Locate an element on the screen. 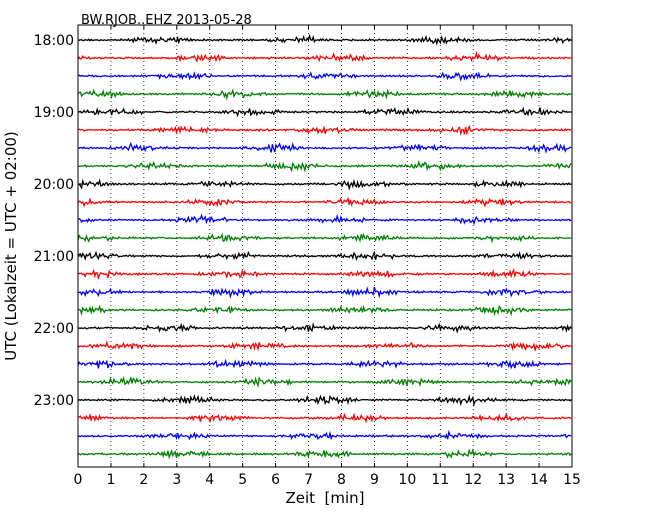 The height and width of the screenshot is (520, 650). x-tick-label: 12 is located at coordinates (473, 480).